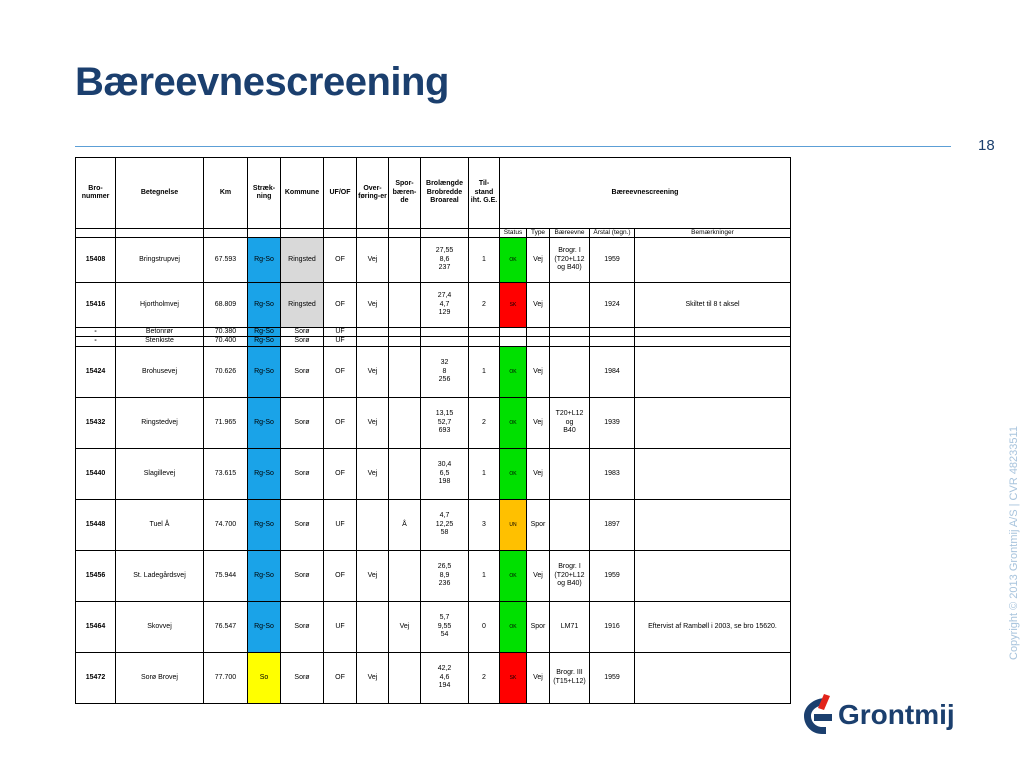 The image size is (1024, 768). I want to click on table-row: - Stenkiste 70.400 Rg-So Sorø UF, so click(433, 341).